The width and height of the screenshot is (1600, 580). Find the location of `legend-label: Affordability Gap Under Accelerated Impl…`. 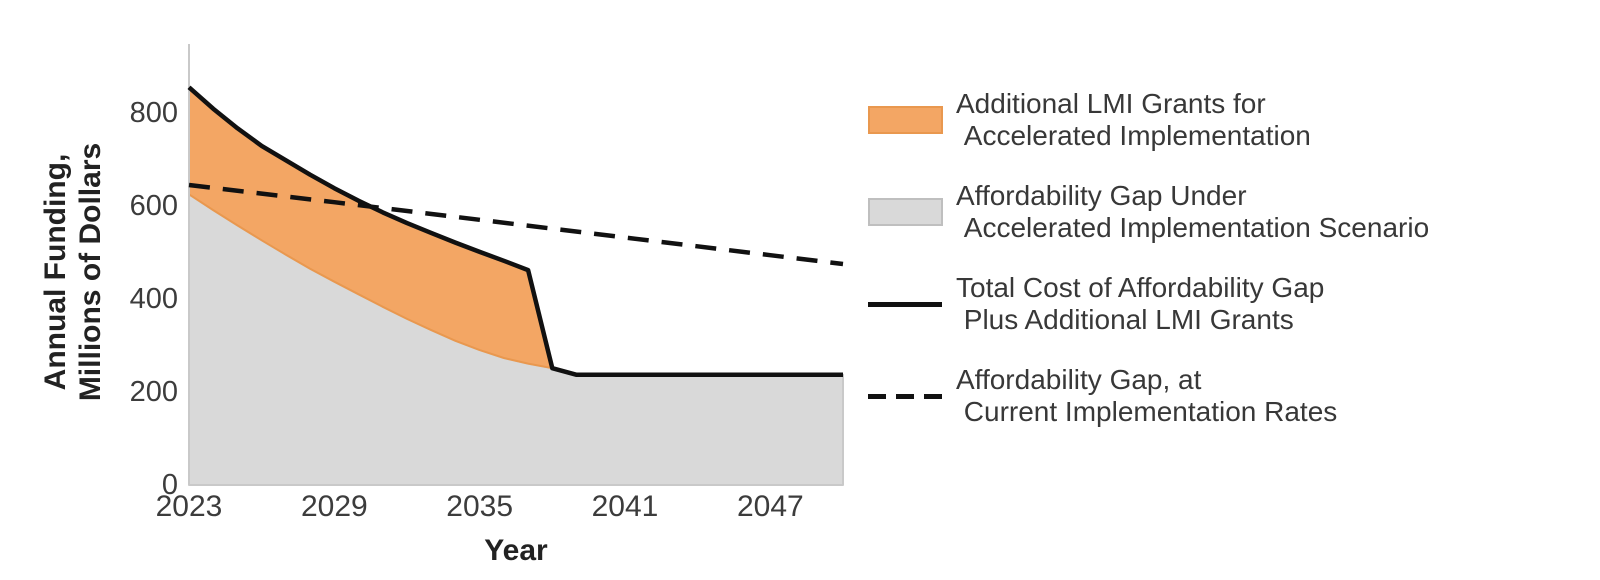

legend-label: Affordability Gap Under Accelerated Impl… is located at coordinates (1192, 212).